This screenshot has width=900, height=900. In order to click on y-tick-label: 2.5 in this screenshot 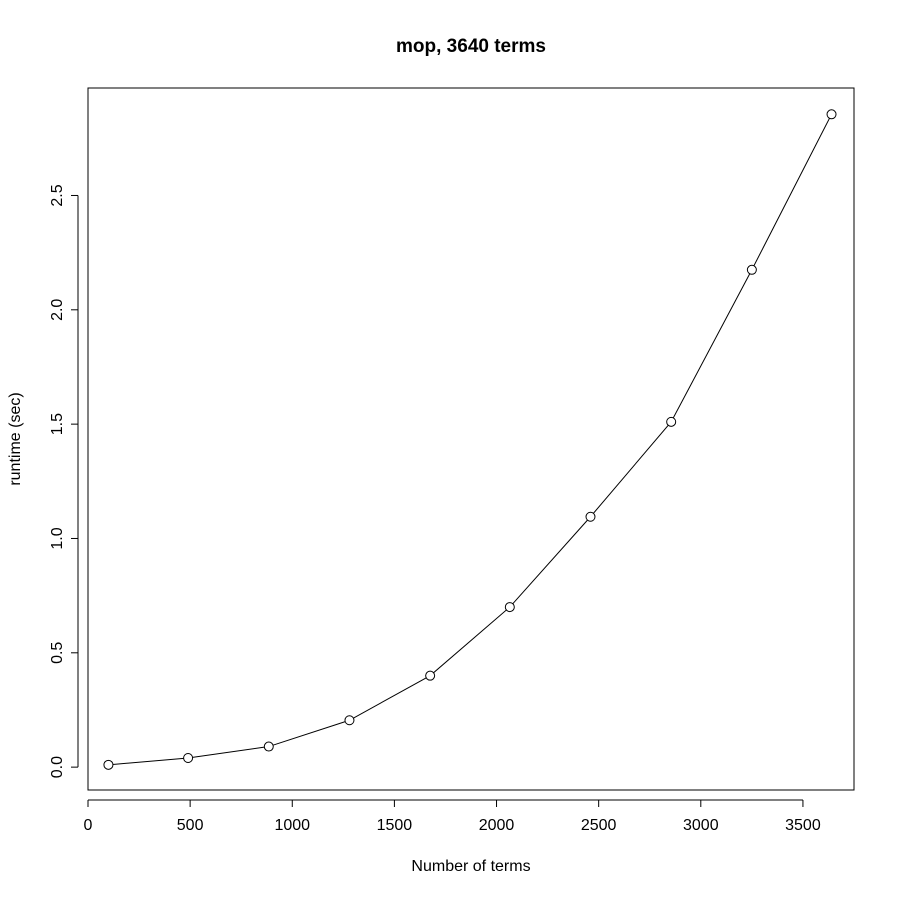, I will do `click(57, 195)`.